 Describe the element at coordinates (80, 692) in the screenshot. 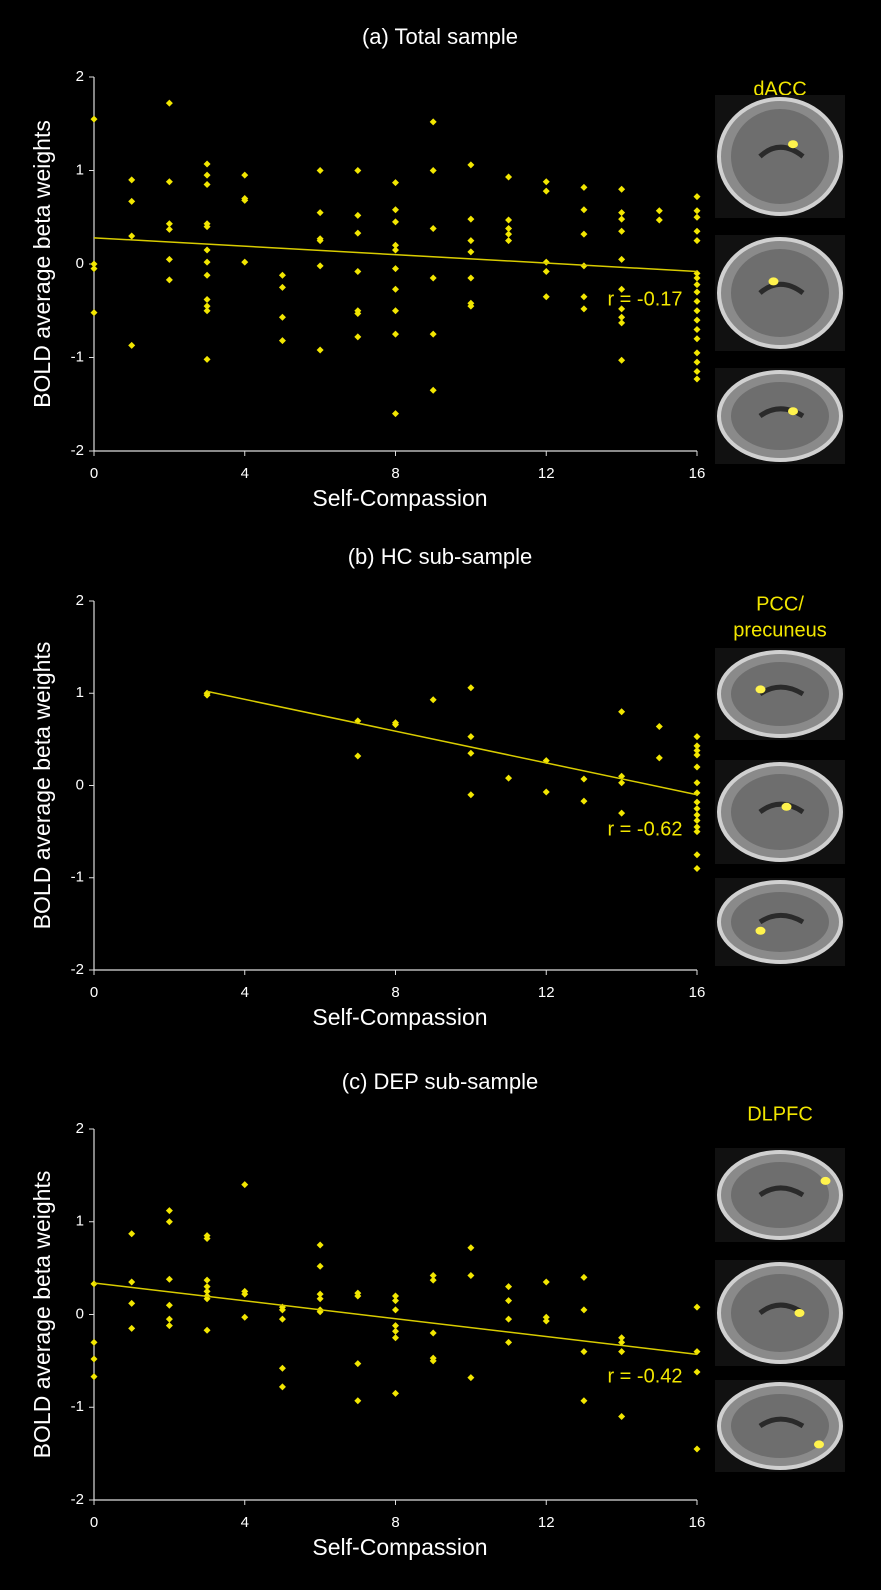

I see `y-tick-label: 1` at that location.